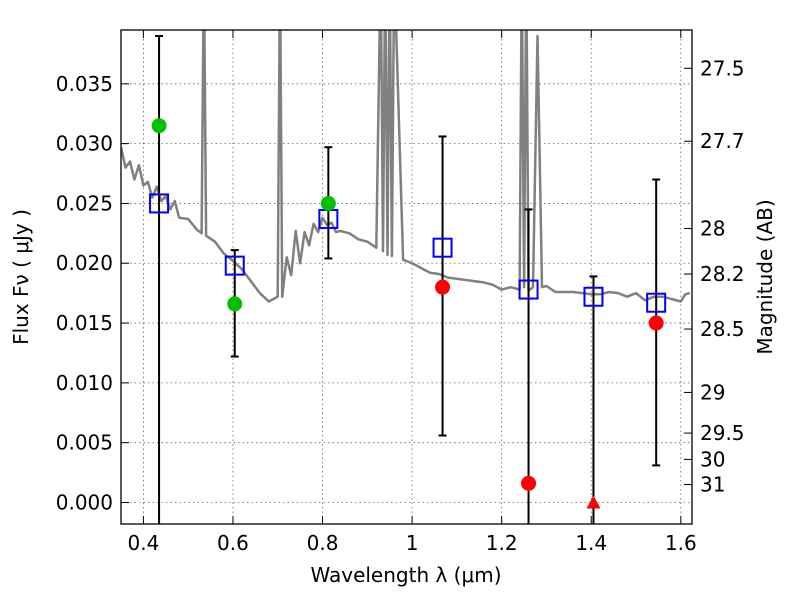  Describe the element at coordinates (233, 543) in the screenshot. I see `x-tick-label: 0.6` at that location.